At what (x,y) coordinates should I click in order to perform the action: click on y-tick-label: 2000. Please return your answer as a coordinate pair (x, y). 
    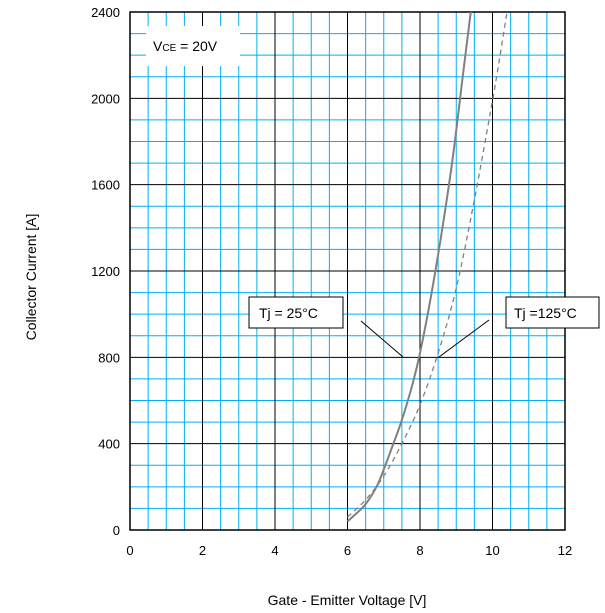
    Looking at the image, I should click on (105, 98).